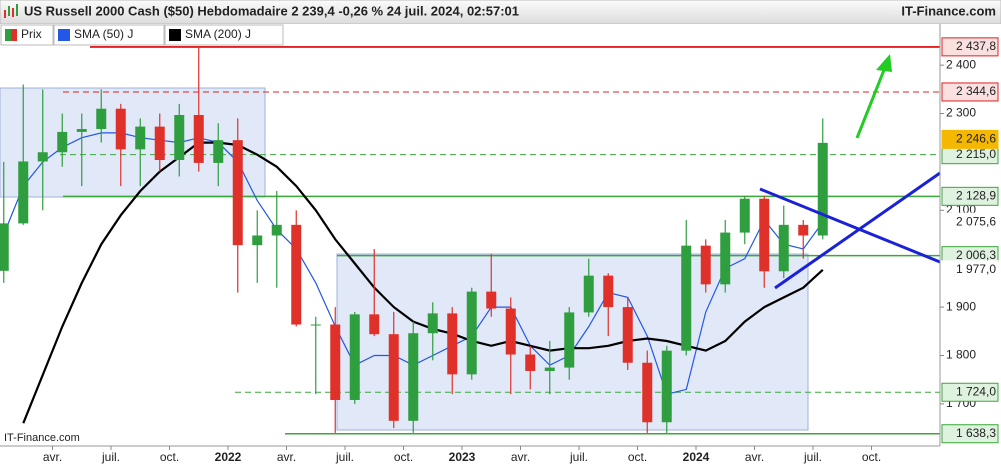  I want to click on y-tick-label: 2 400, so click(961, 64).